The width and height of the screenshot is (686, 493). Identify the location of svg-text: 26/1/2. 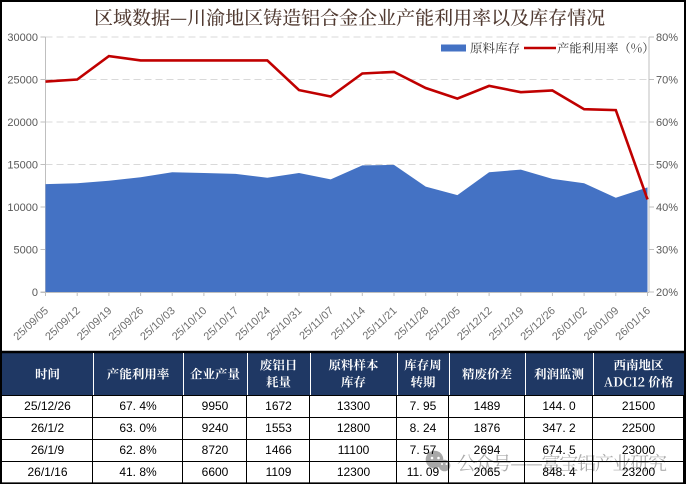
(48, 428).